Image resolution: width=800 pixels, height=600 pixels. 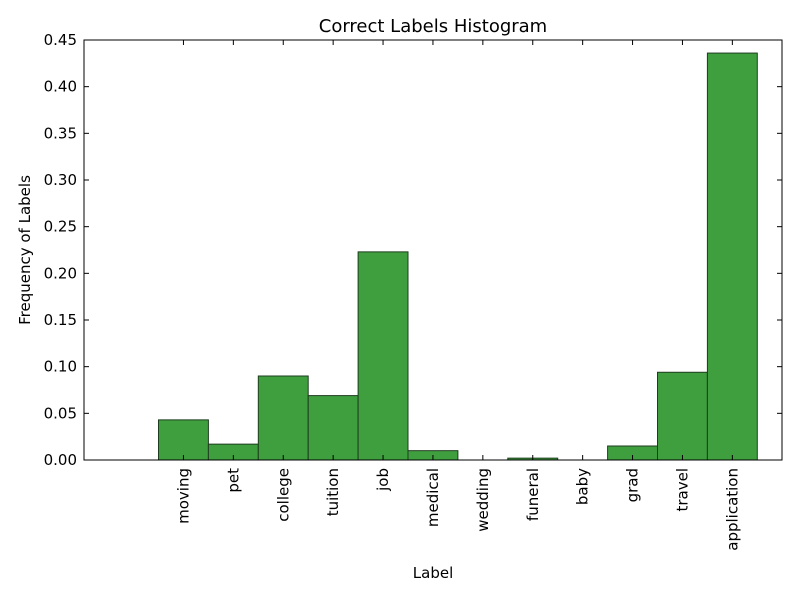 What do you see at coordinates (383, 480) in the screenshot?
I see `x-tick-label-job: job` at bounding box center [383, 480].